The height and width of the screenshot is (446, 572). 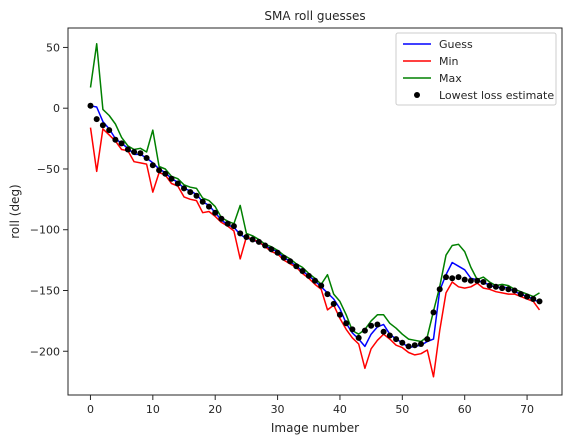 I want to click on x-tick-label: 10, so click(x=153, y=409).